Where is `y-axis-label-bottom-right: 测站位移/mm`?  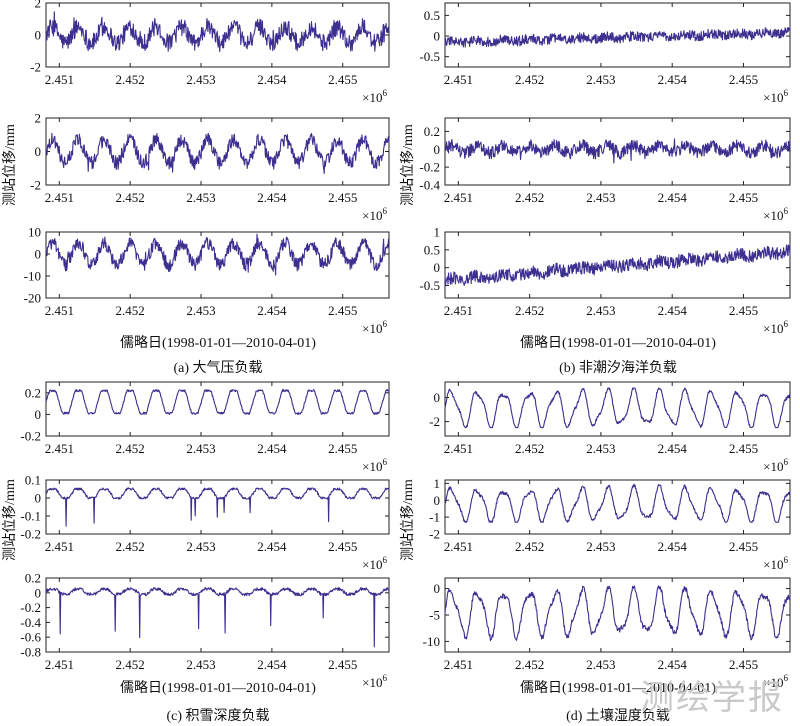 y-axis-label-bottom-right: 测站位移/mm is located at coordinates (408, 520).